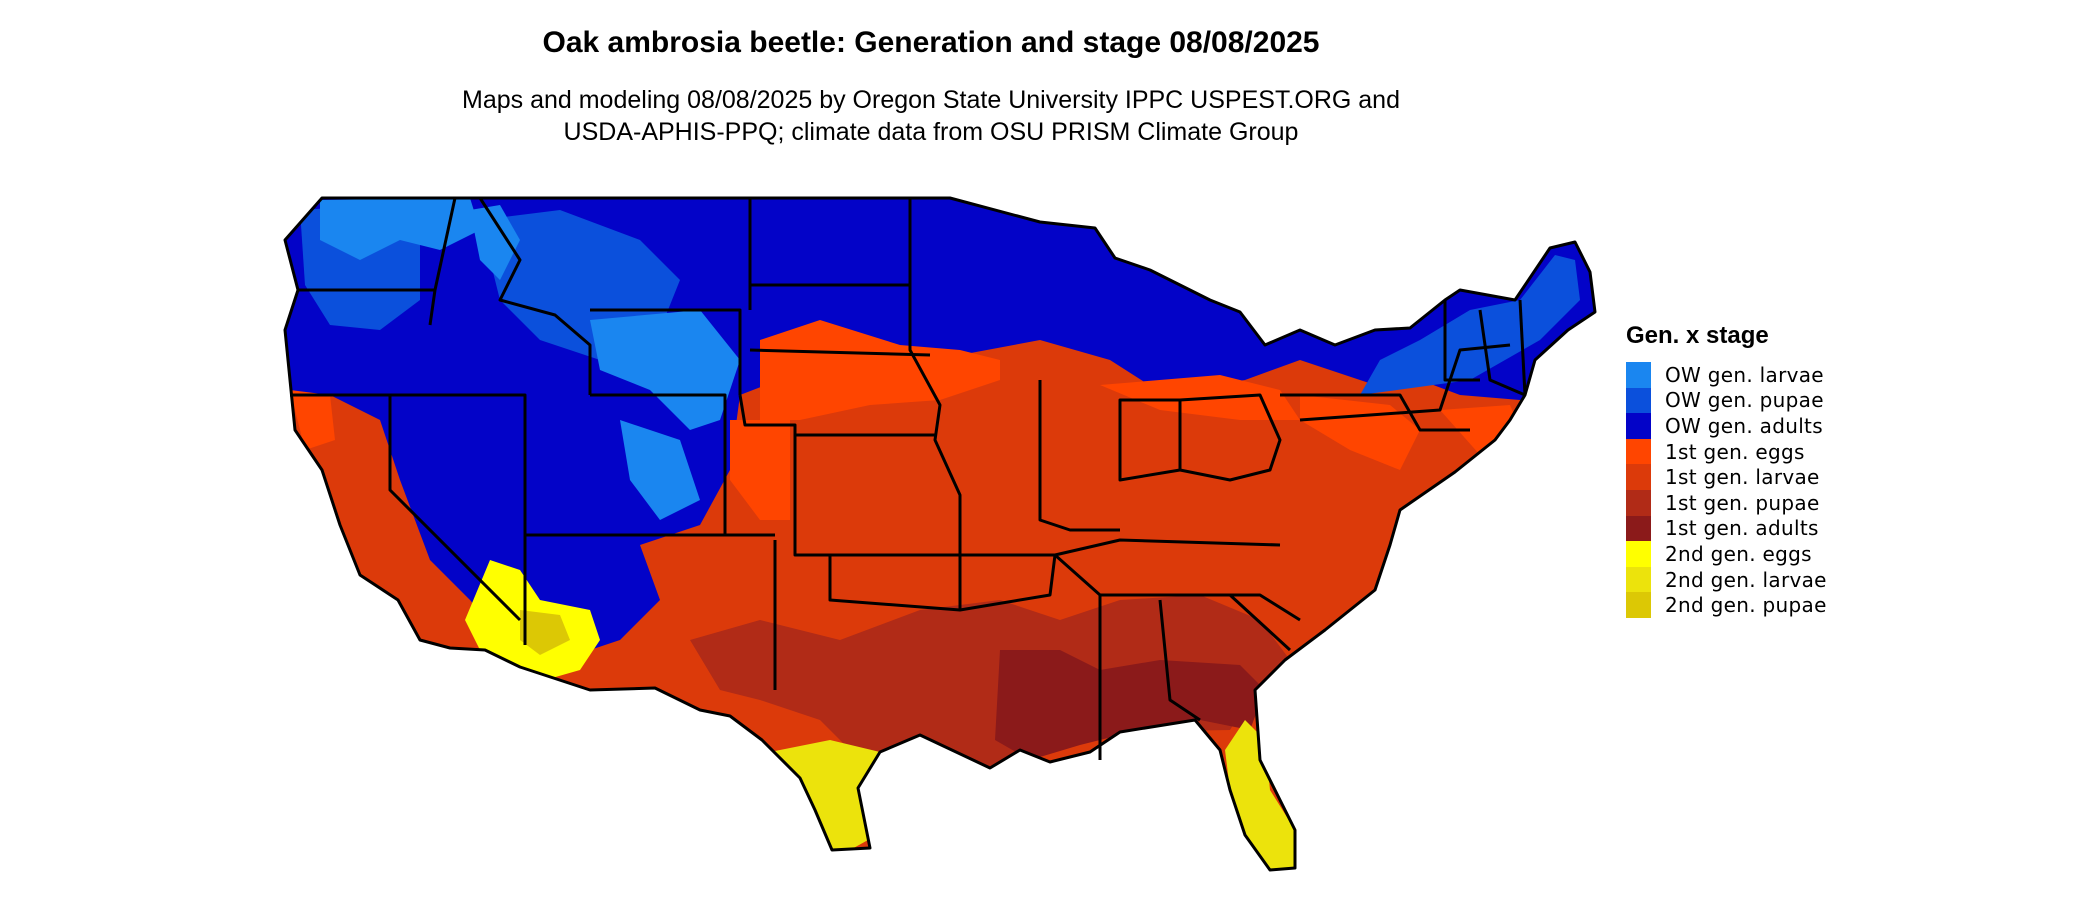 The image size is (2100, 900). Describe the element at coordinates (1744, 400) in the screenshot. I see `legend-label: OW gen. pupae` at that location.